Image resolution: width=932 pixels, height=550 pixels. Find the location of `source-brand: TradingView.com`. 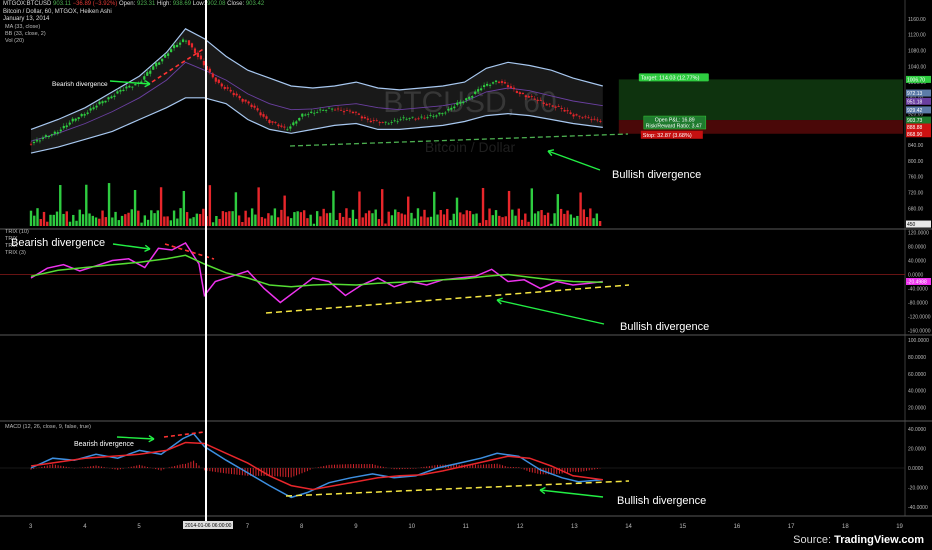

source-brand: TradingView.com is located at coordinates (879, 540).